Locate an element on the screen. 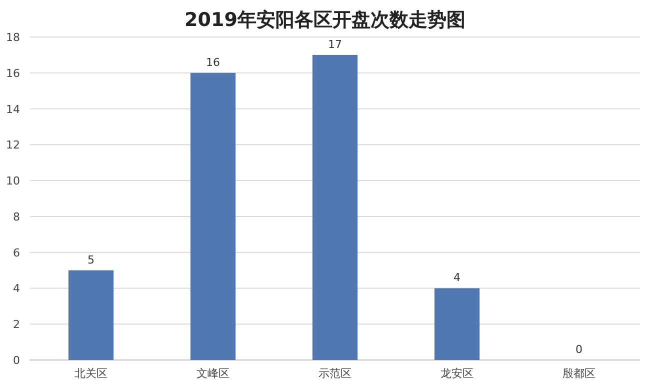 The height and width of the screenshot is (391, 650). y-tick-label: 4 is located at coordinates (16, 289).